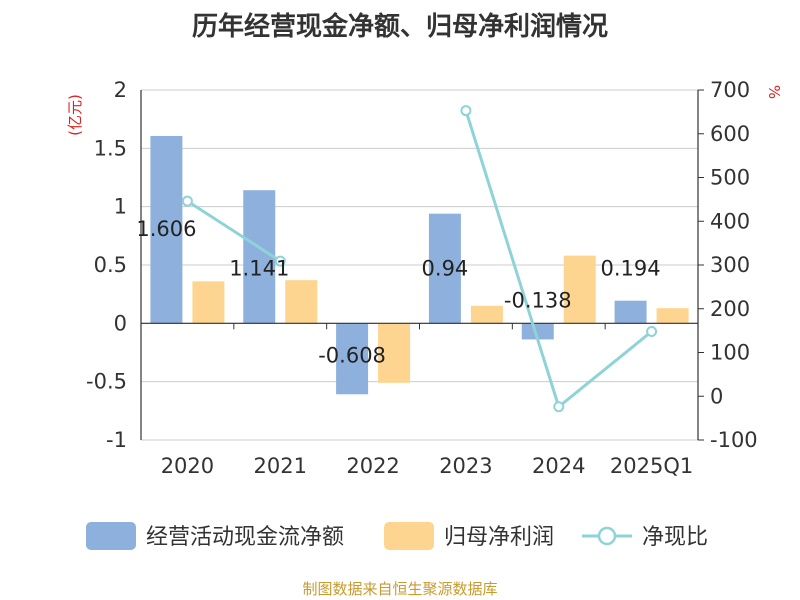 The height and width of the screenshot is (600, 800). I want to click on right-tick-label: 500, so click(730, 178).